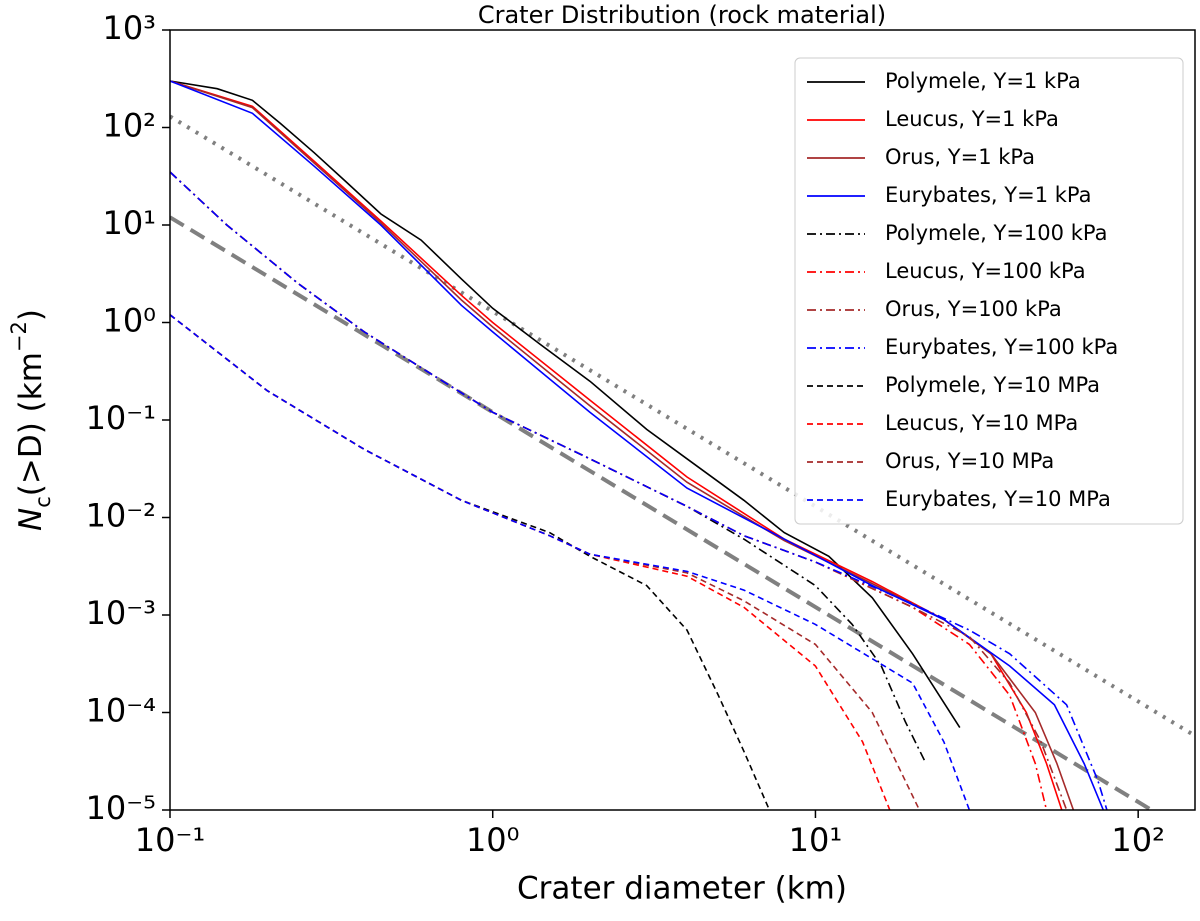 The height and width of the screenshot is (921, 1200). I want to click on x-tick-label: 10⁰, so click(493, 840).